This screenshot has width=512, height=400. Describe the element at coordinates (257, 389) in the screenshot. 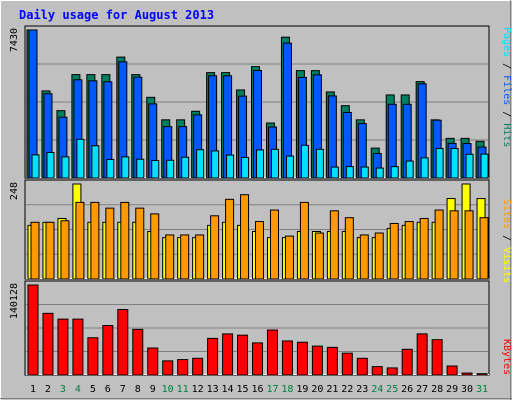

I see `x-tick-label-day-16: 16` at that location.